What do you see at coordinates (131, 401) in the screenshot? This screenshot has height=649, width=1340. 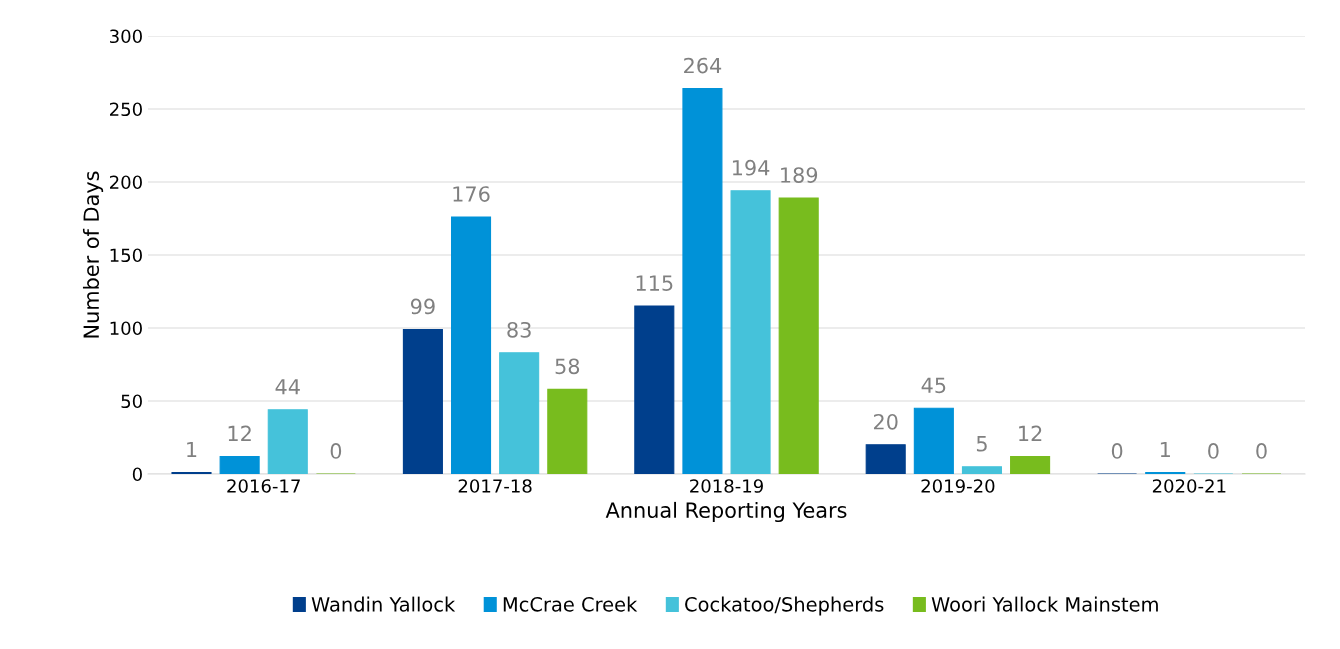 I see `y-tick-label: 50` at bounding box center [131, 401].